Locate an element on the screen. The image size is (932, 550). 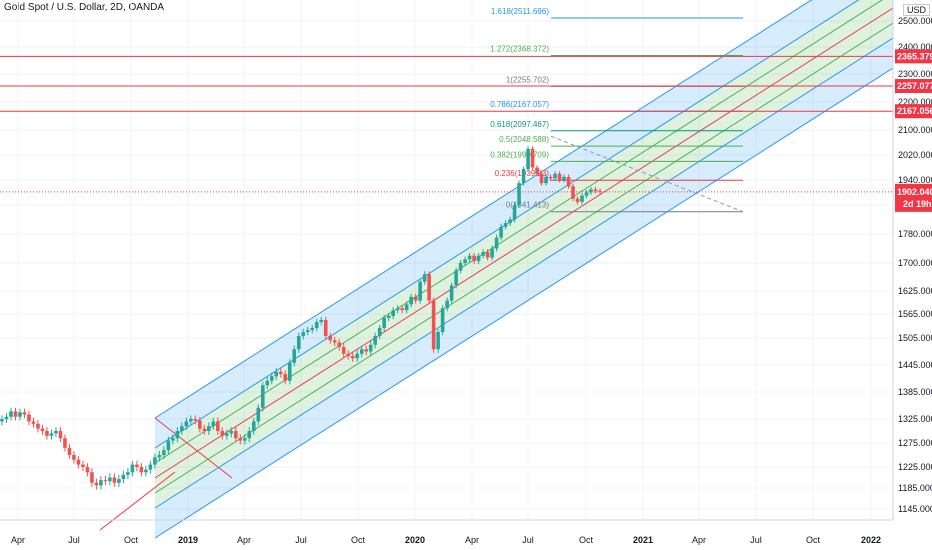
price-tick-label: 1700.000 is located at coordinates (915, 263).